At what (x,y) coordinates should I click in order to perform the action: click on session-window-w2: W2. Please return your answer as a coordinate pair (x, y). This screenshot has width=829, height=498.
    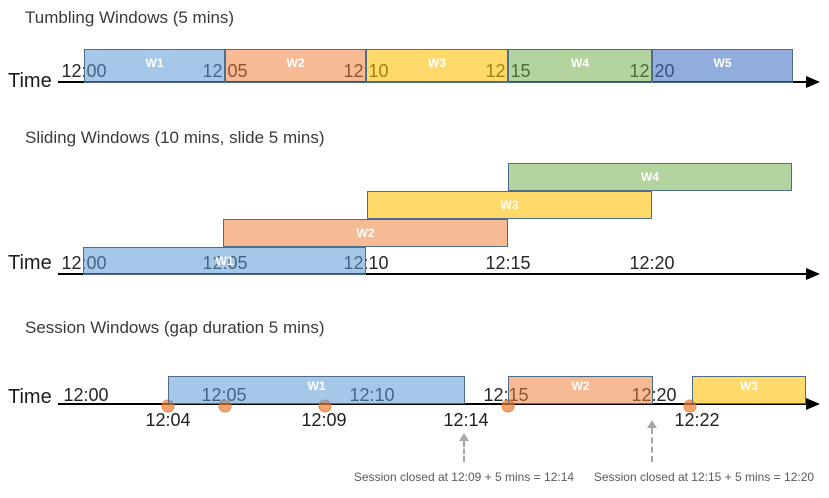
    Looking at the image, I should click on (580, 390).